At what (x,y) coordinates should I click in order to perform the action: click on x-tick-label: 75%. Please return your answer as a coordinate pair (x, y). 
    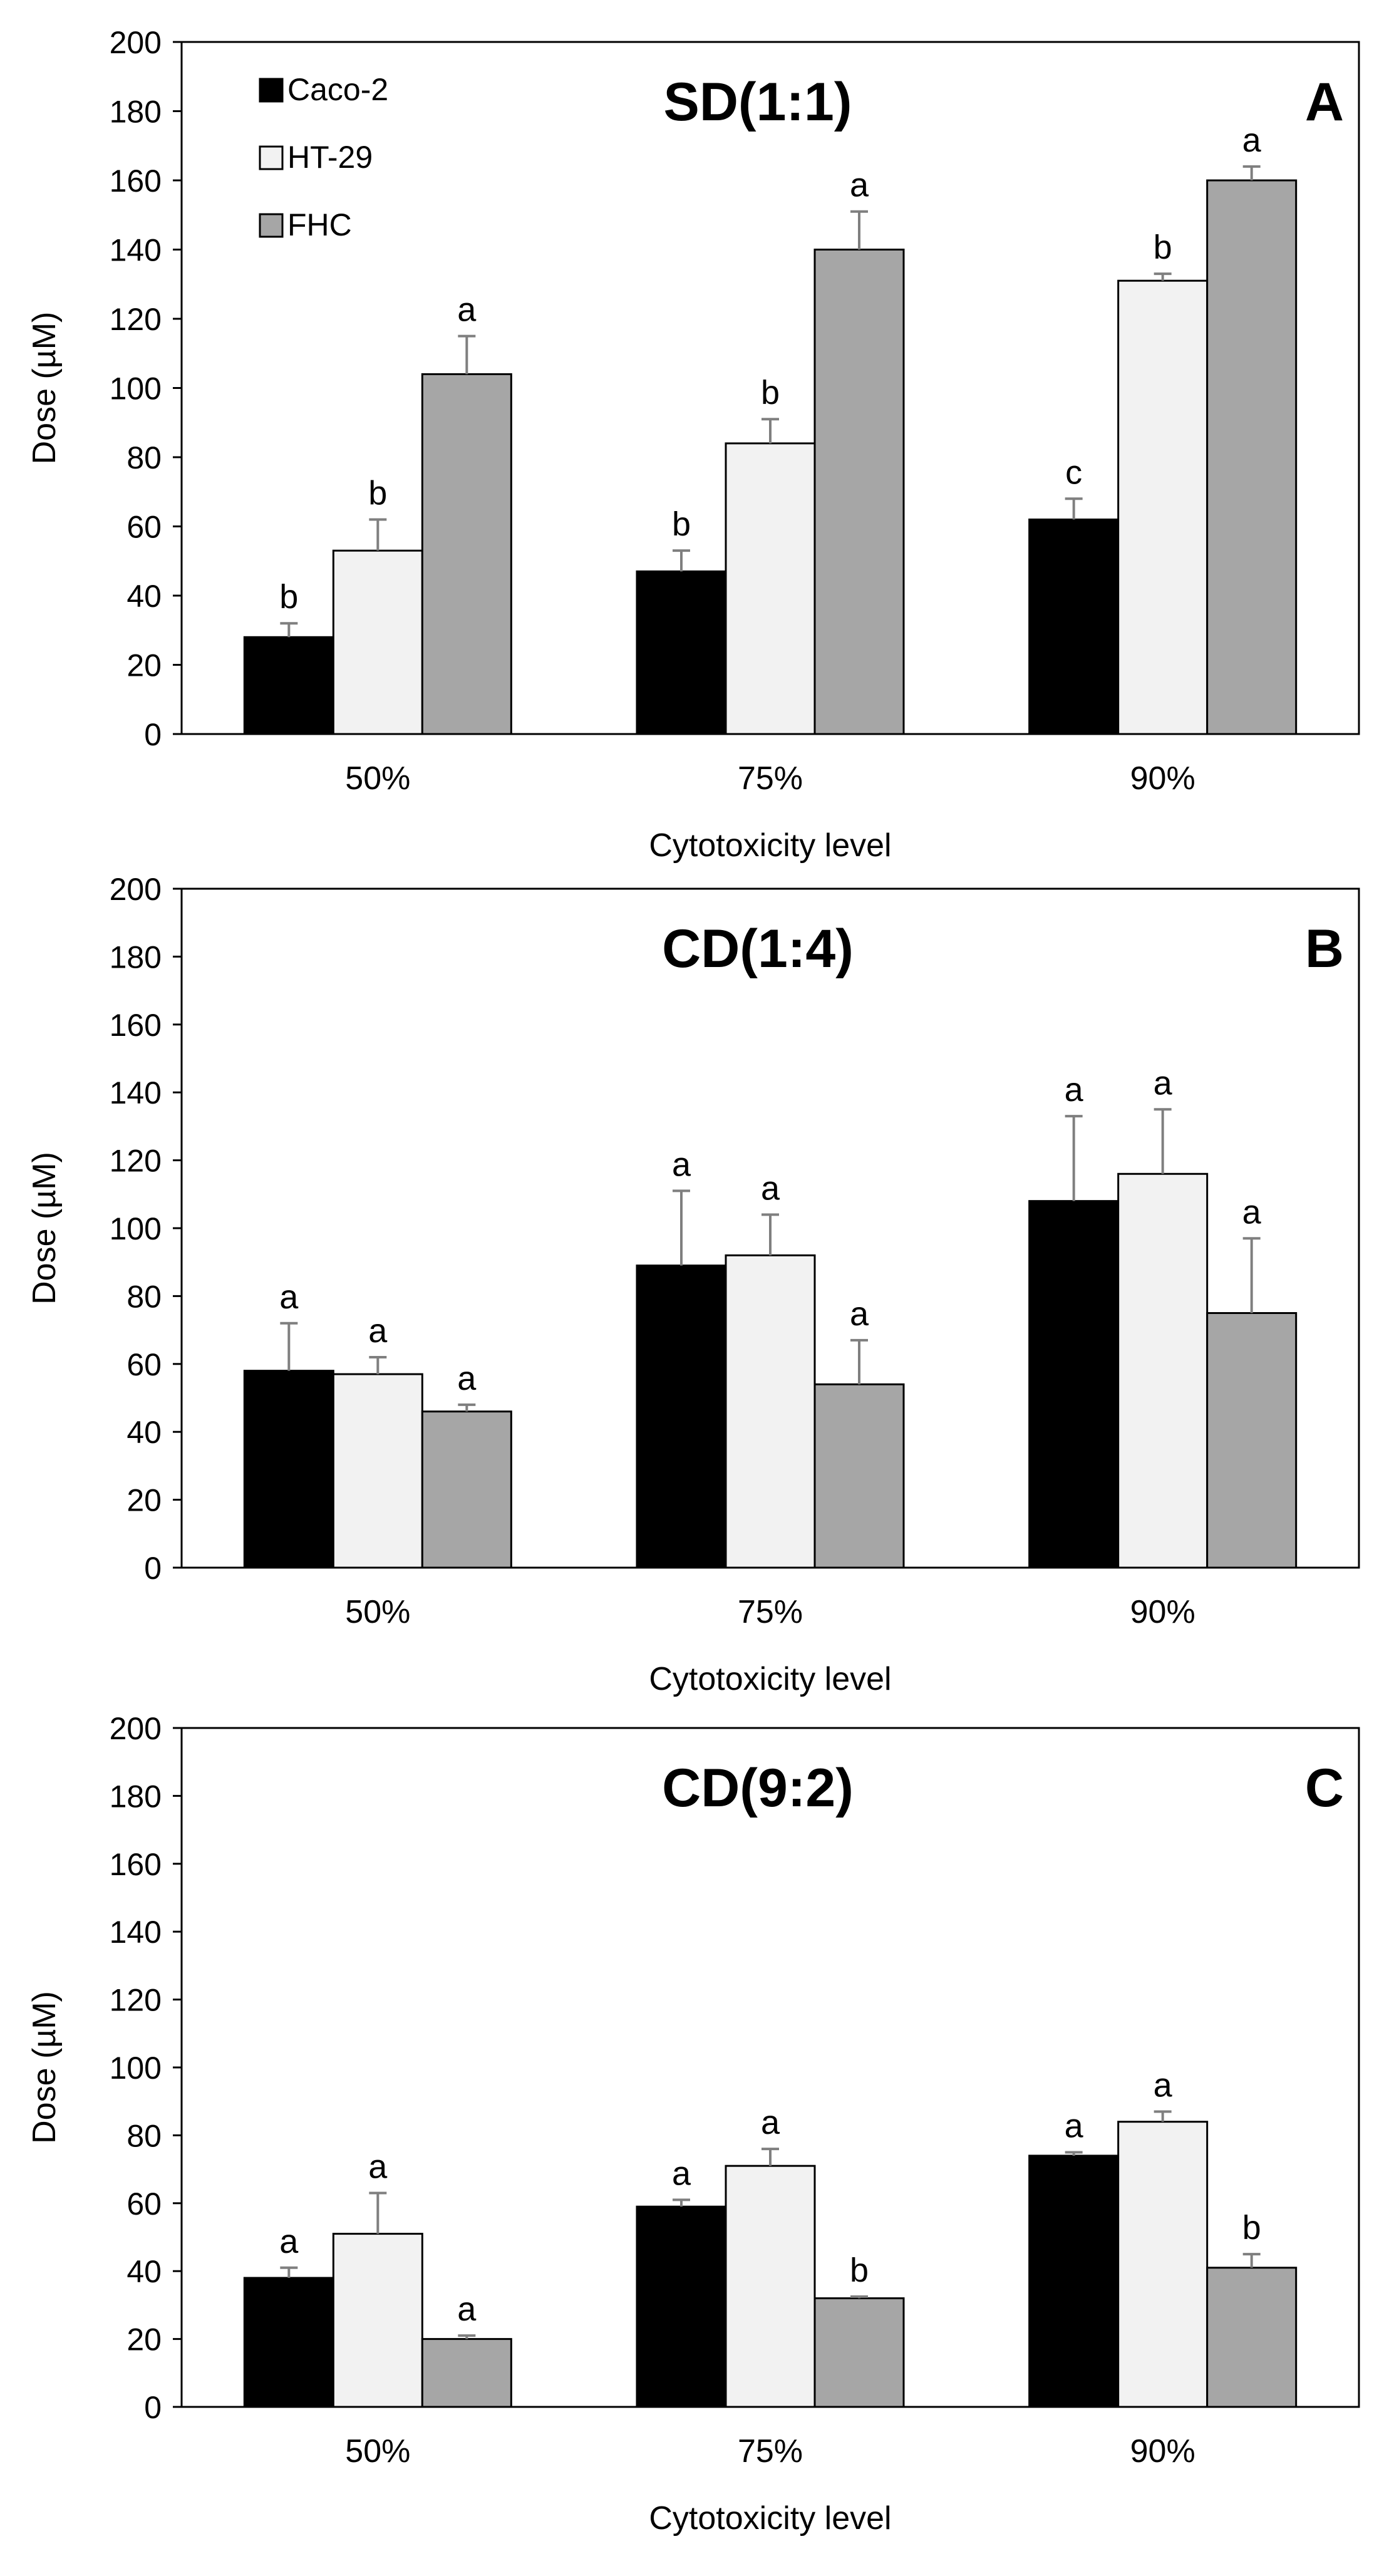
    Looking at the image, I should click on (771, 1612).